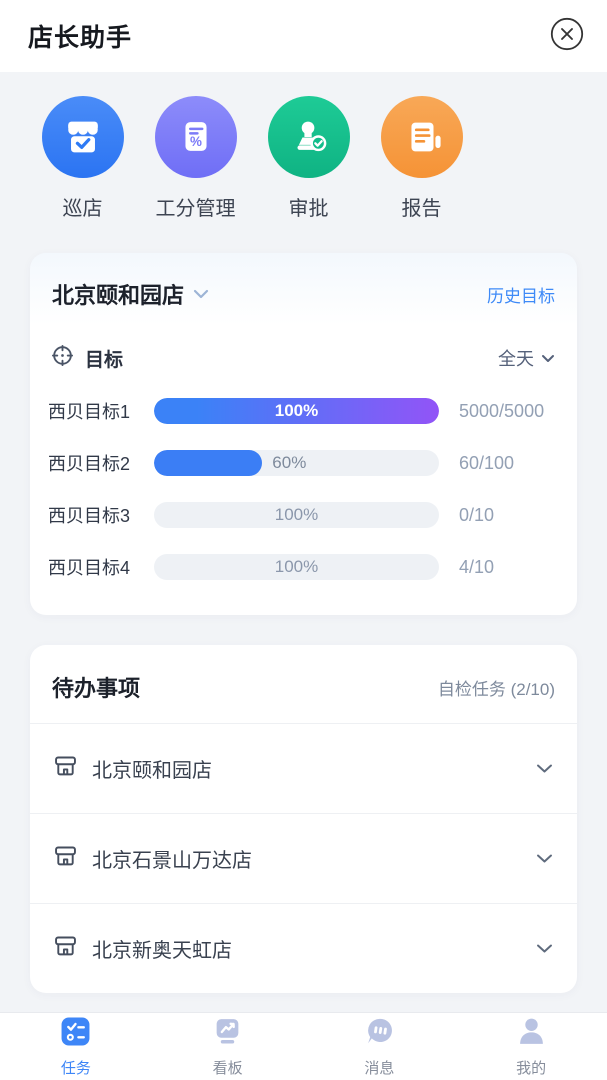  What do you see at coordinates (303, 768) in the screenshot?
I see `todo-store-row-yiheyuan: 北京颐和园店` at bounding box center [303, 768].